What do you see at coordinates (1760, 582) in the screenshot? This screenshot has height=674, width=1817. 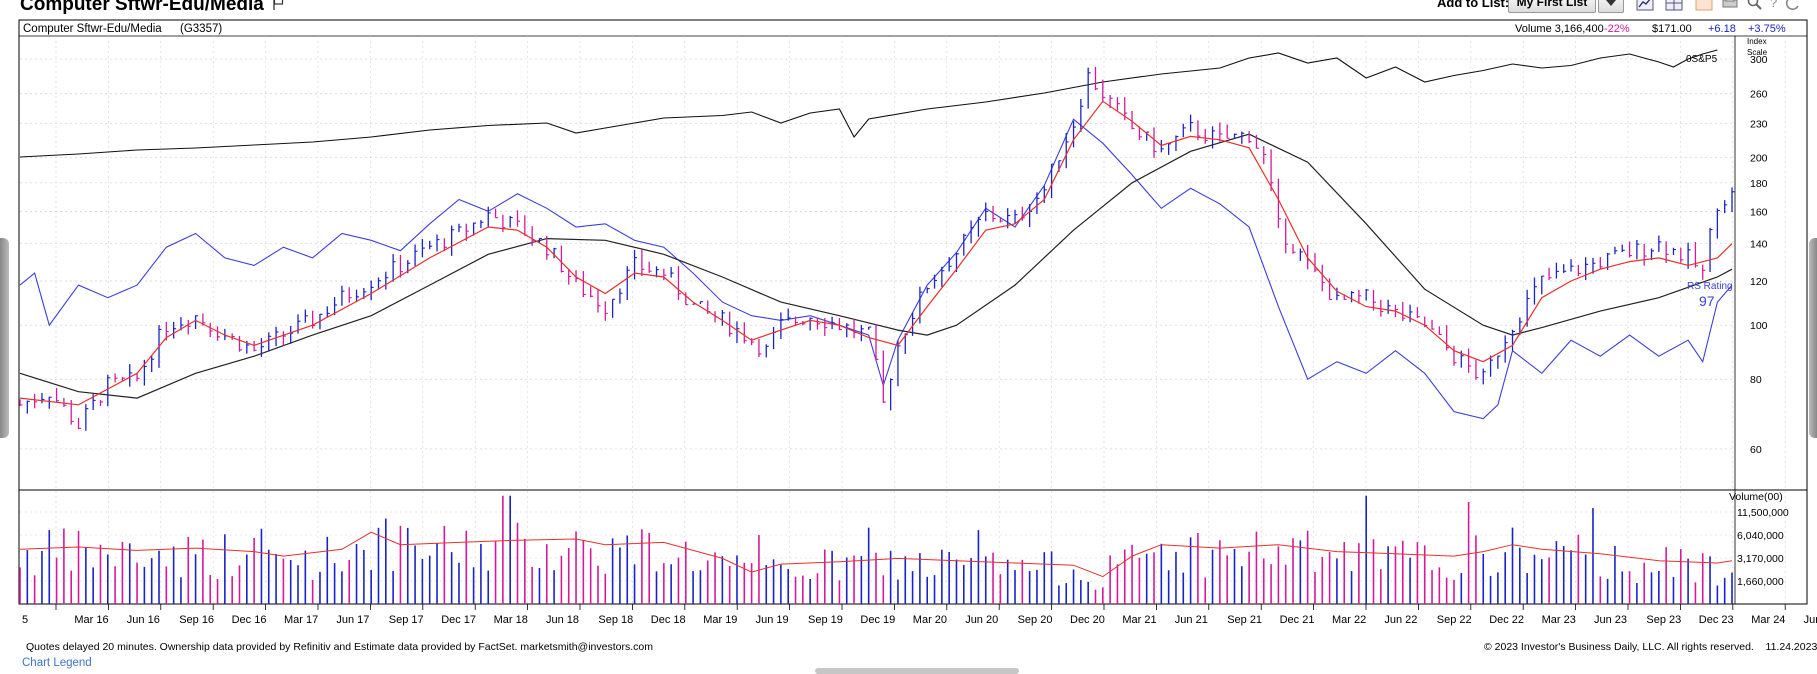 I see `volume-tick-label: 1,660,000` at bounding box center [1760, 582].